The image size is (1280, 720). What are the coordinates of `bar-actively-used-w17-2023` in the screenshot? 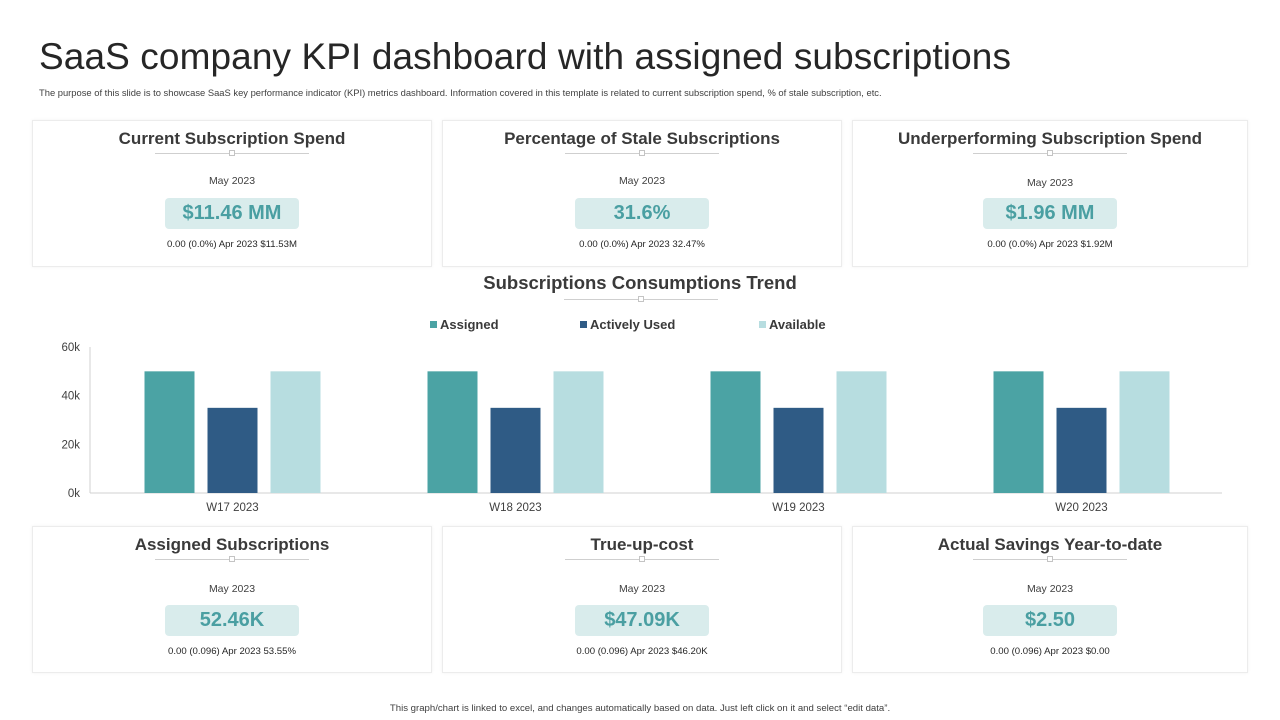 It's located at (232, 450).